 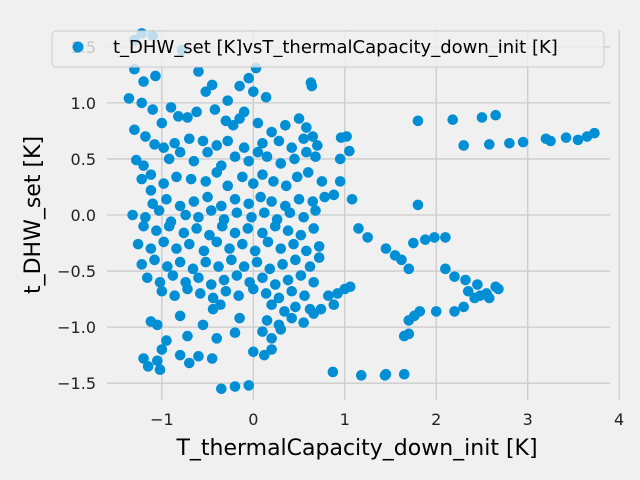 What do you see at coordinates (387, 419) in the screenshot?
I see `x-tick-labels: −1 0 1 2 3 4` at bounding box center [387, 419].